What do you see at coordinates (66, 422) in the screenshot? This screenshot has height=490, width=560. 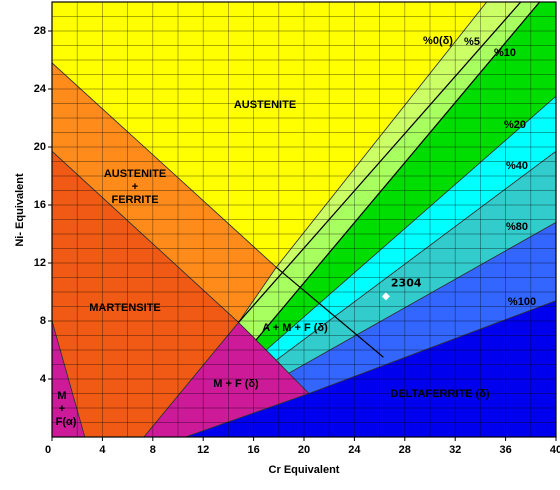 I see `region-label: F(α)` at bounding box center [66, 422].